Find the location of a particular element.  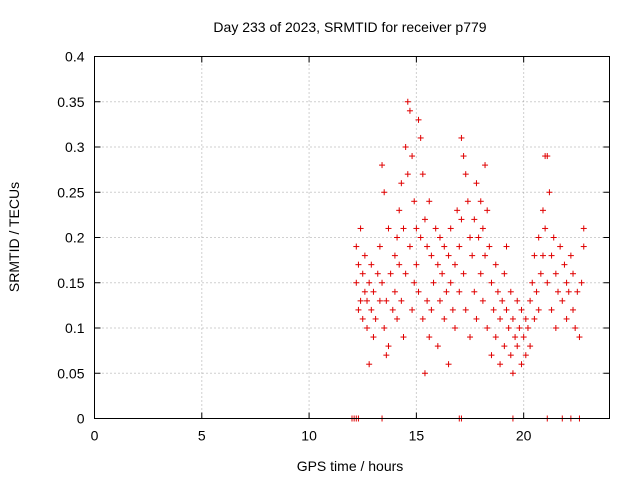

y-tick-label: 0.05 is located at coordinates (70, 373).